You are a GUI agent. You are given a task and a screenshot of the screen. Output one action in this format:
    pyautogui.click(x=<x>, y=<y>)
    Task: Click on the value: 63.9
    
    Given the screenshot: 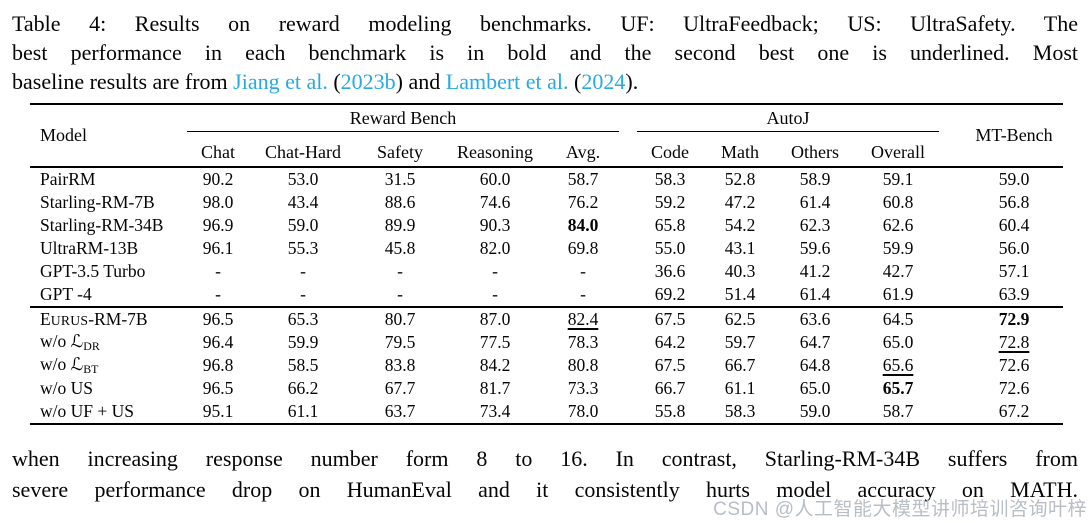 What is the action you would take?
    pyautogui.click(x=1014, y=294)
    